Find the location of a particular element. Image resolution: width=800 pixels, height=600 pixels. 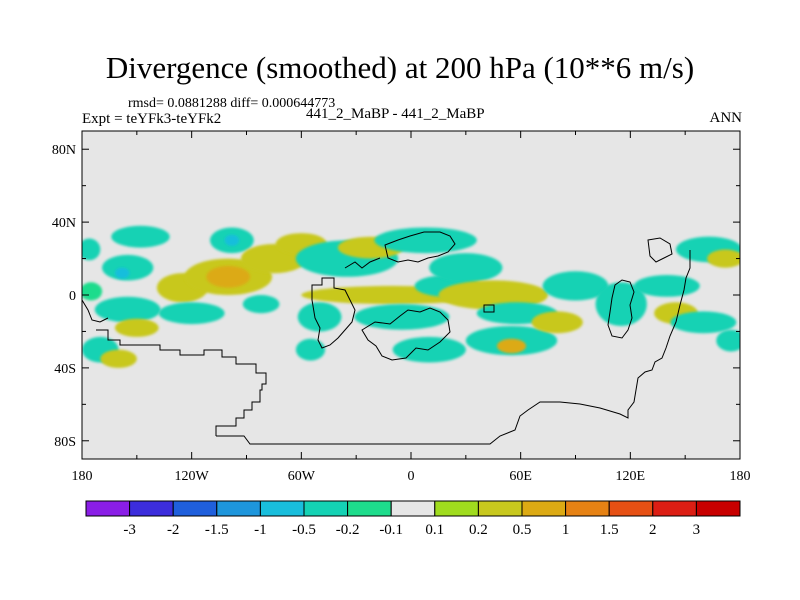

colorbar: -3 -2 -1.5 -1 -0.5 -0.2 -0.1 0.1 0.2 0.5 1 1.5 2 3 is located at coordinates (413, 519).